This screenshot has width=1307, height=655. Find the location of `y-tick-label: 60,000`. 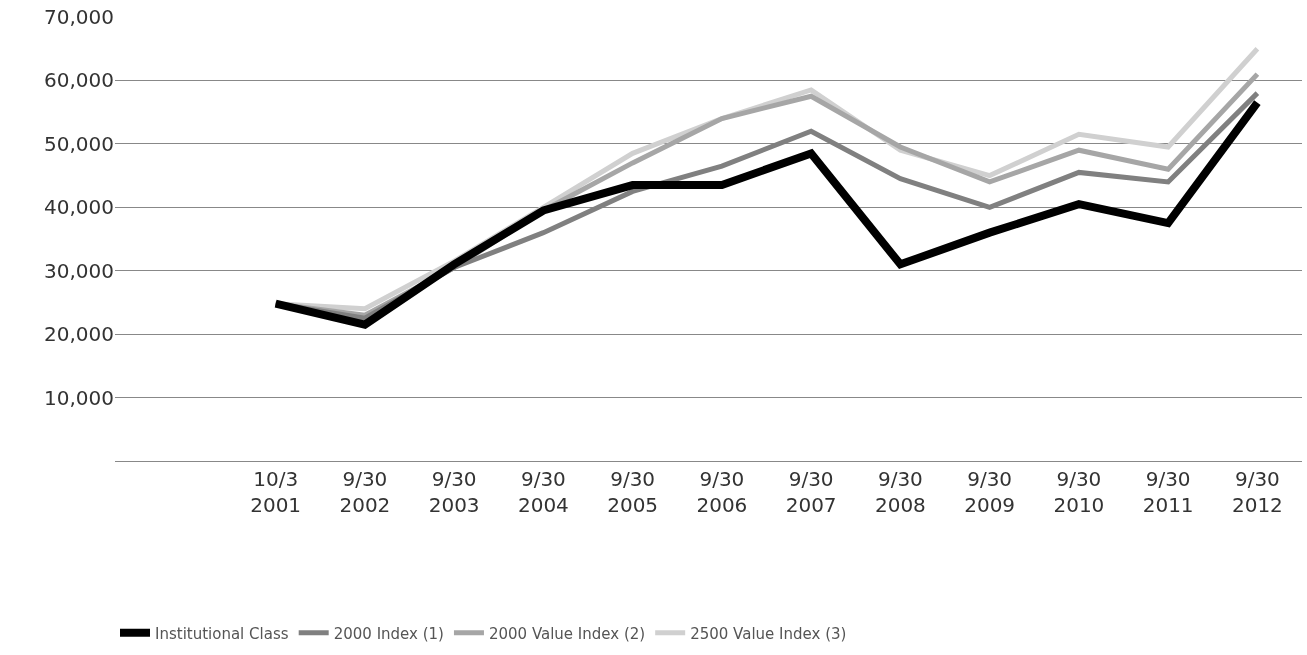

y-tick-label: 60,000 is located at coordinates (79, 80).